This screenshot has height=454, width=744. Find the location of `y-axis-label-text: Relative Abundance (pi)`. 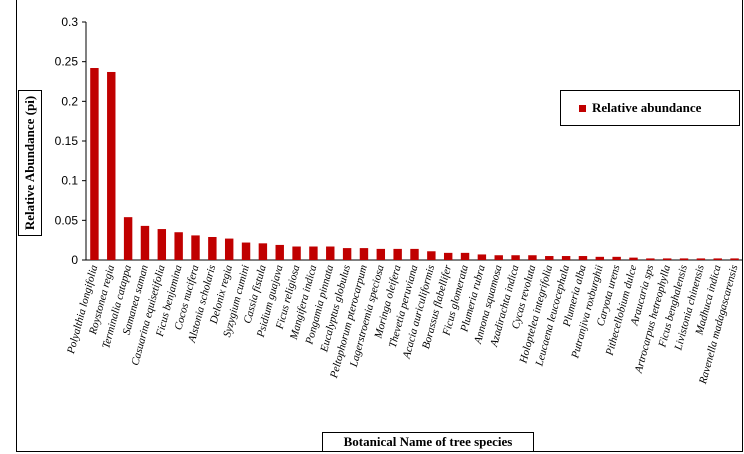

y-axis-label-text: Relative Abundance (pi) is located at coordinates (29, 163).